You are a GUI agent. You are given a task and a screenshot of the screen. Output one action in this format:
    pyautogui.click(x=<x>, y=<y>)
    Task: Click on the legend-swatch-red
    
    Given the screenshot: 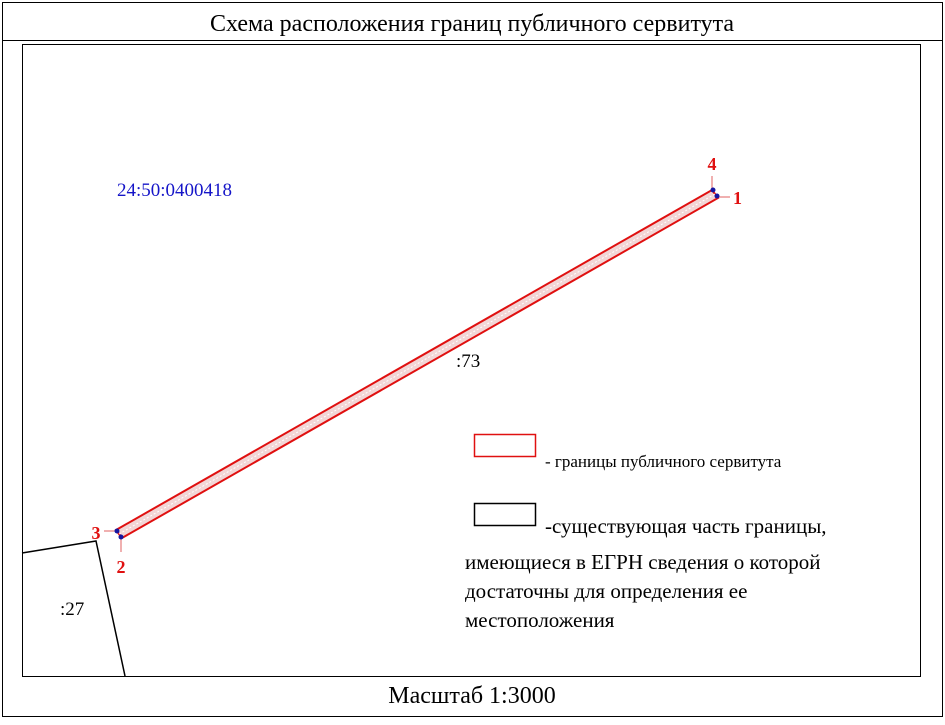 What is the action you would take?
    pyautogui.click(x=505, y=445)
    